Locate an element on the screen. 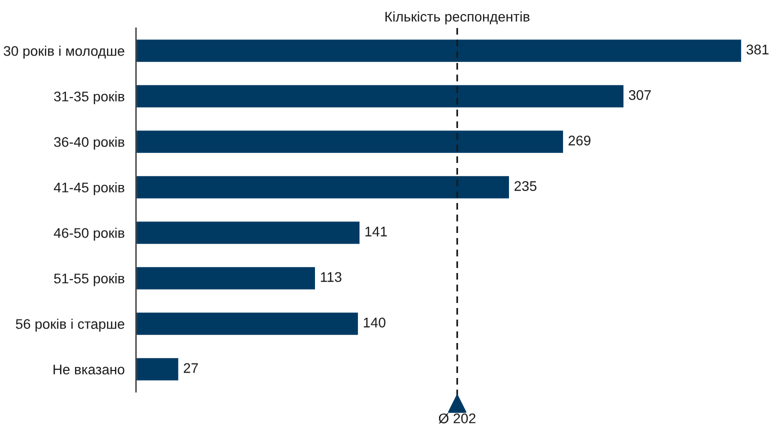  data-label: 235 is located at coordinates (525, 186).